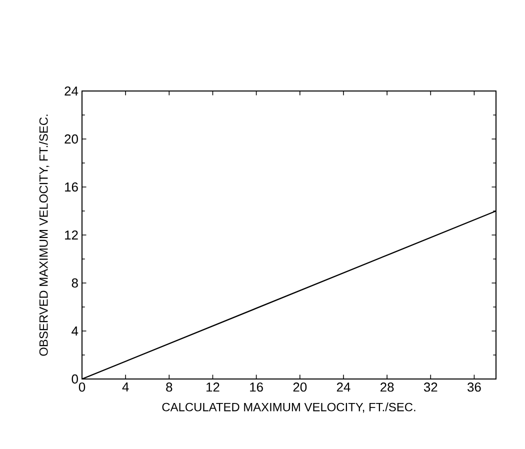 Image resolution: width=525 pixels, height=449 pixels. I want to click on y-tick-label: 0, so click(75, 379).